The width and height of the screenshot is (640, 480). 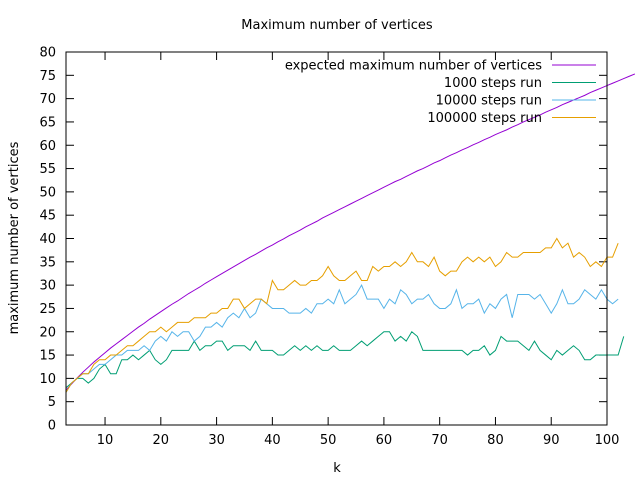 What do you see at coordinates (47, 76) in the screenshot?
I see `y-tick-label: 75` at bounding box center [47, 76].